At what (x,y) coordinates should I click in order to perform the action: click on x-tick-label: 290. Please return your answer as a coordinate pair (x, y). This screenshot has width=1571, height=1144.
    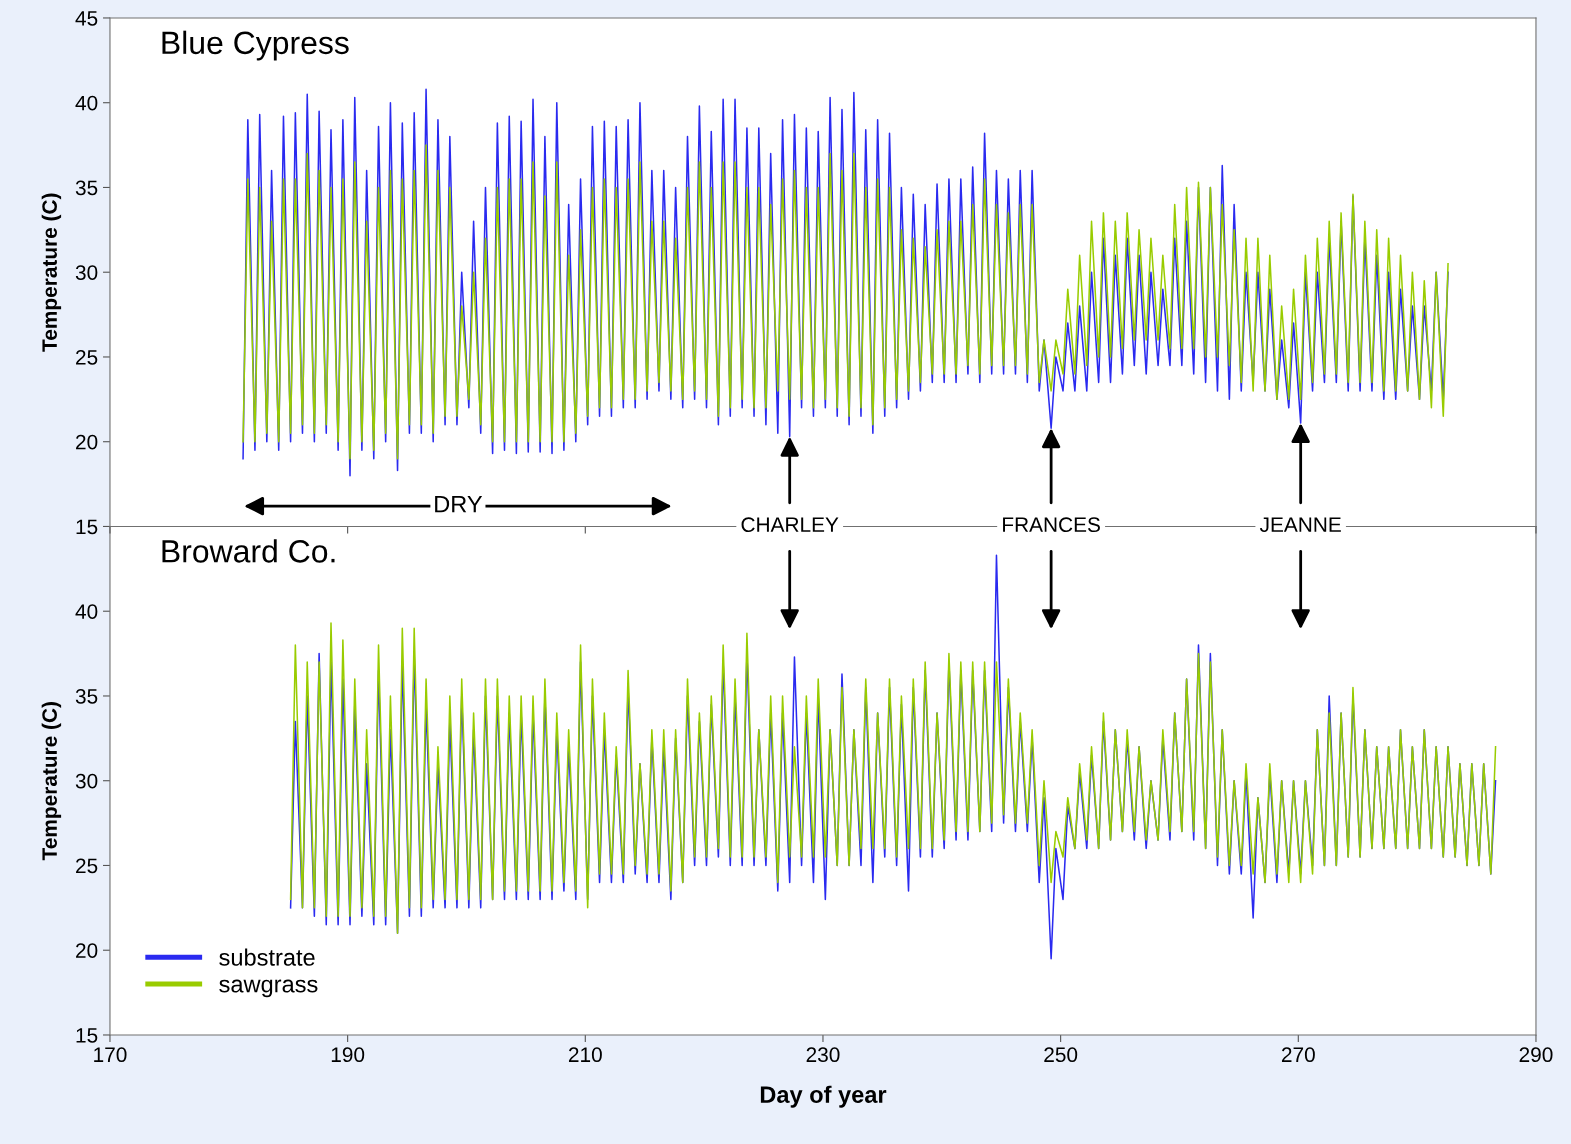
    Looking at the image, I should click on (1536, 1055).